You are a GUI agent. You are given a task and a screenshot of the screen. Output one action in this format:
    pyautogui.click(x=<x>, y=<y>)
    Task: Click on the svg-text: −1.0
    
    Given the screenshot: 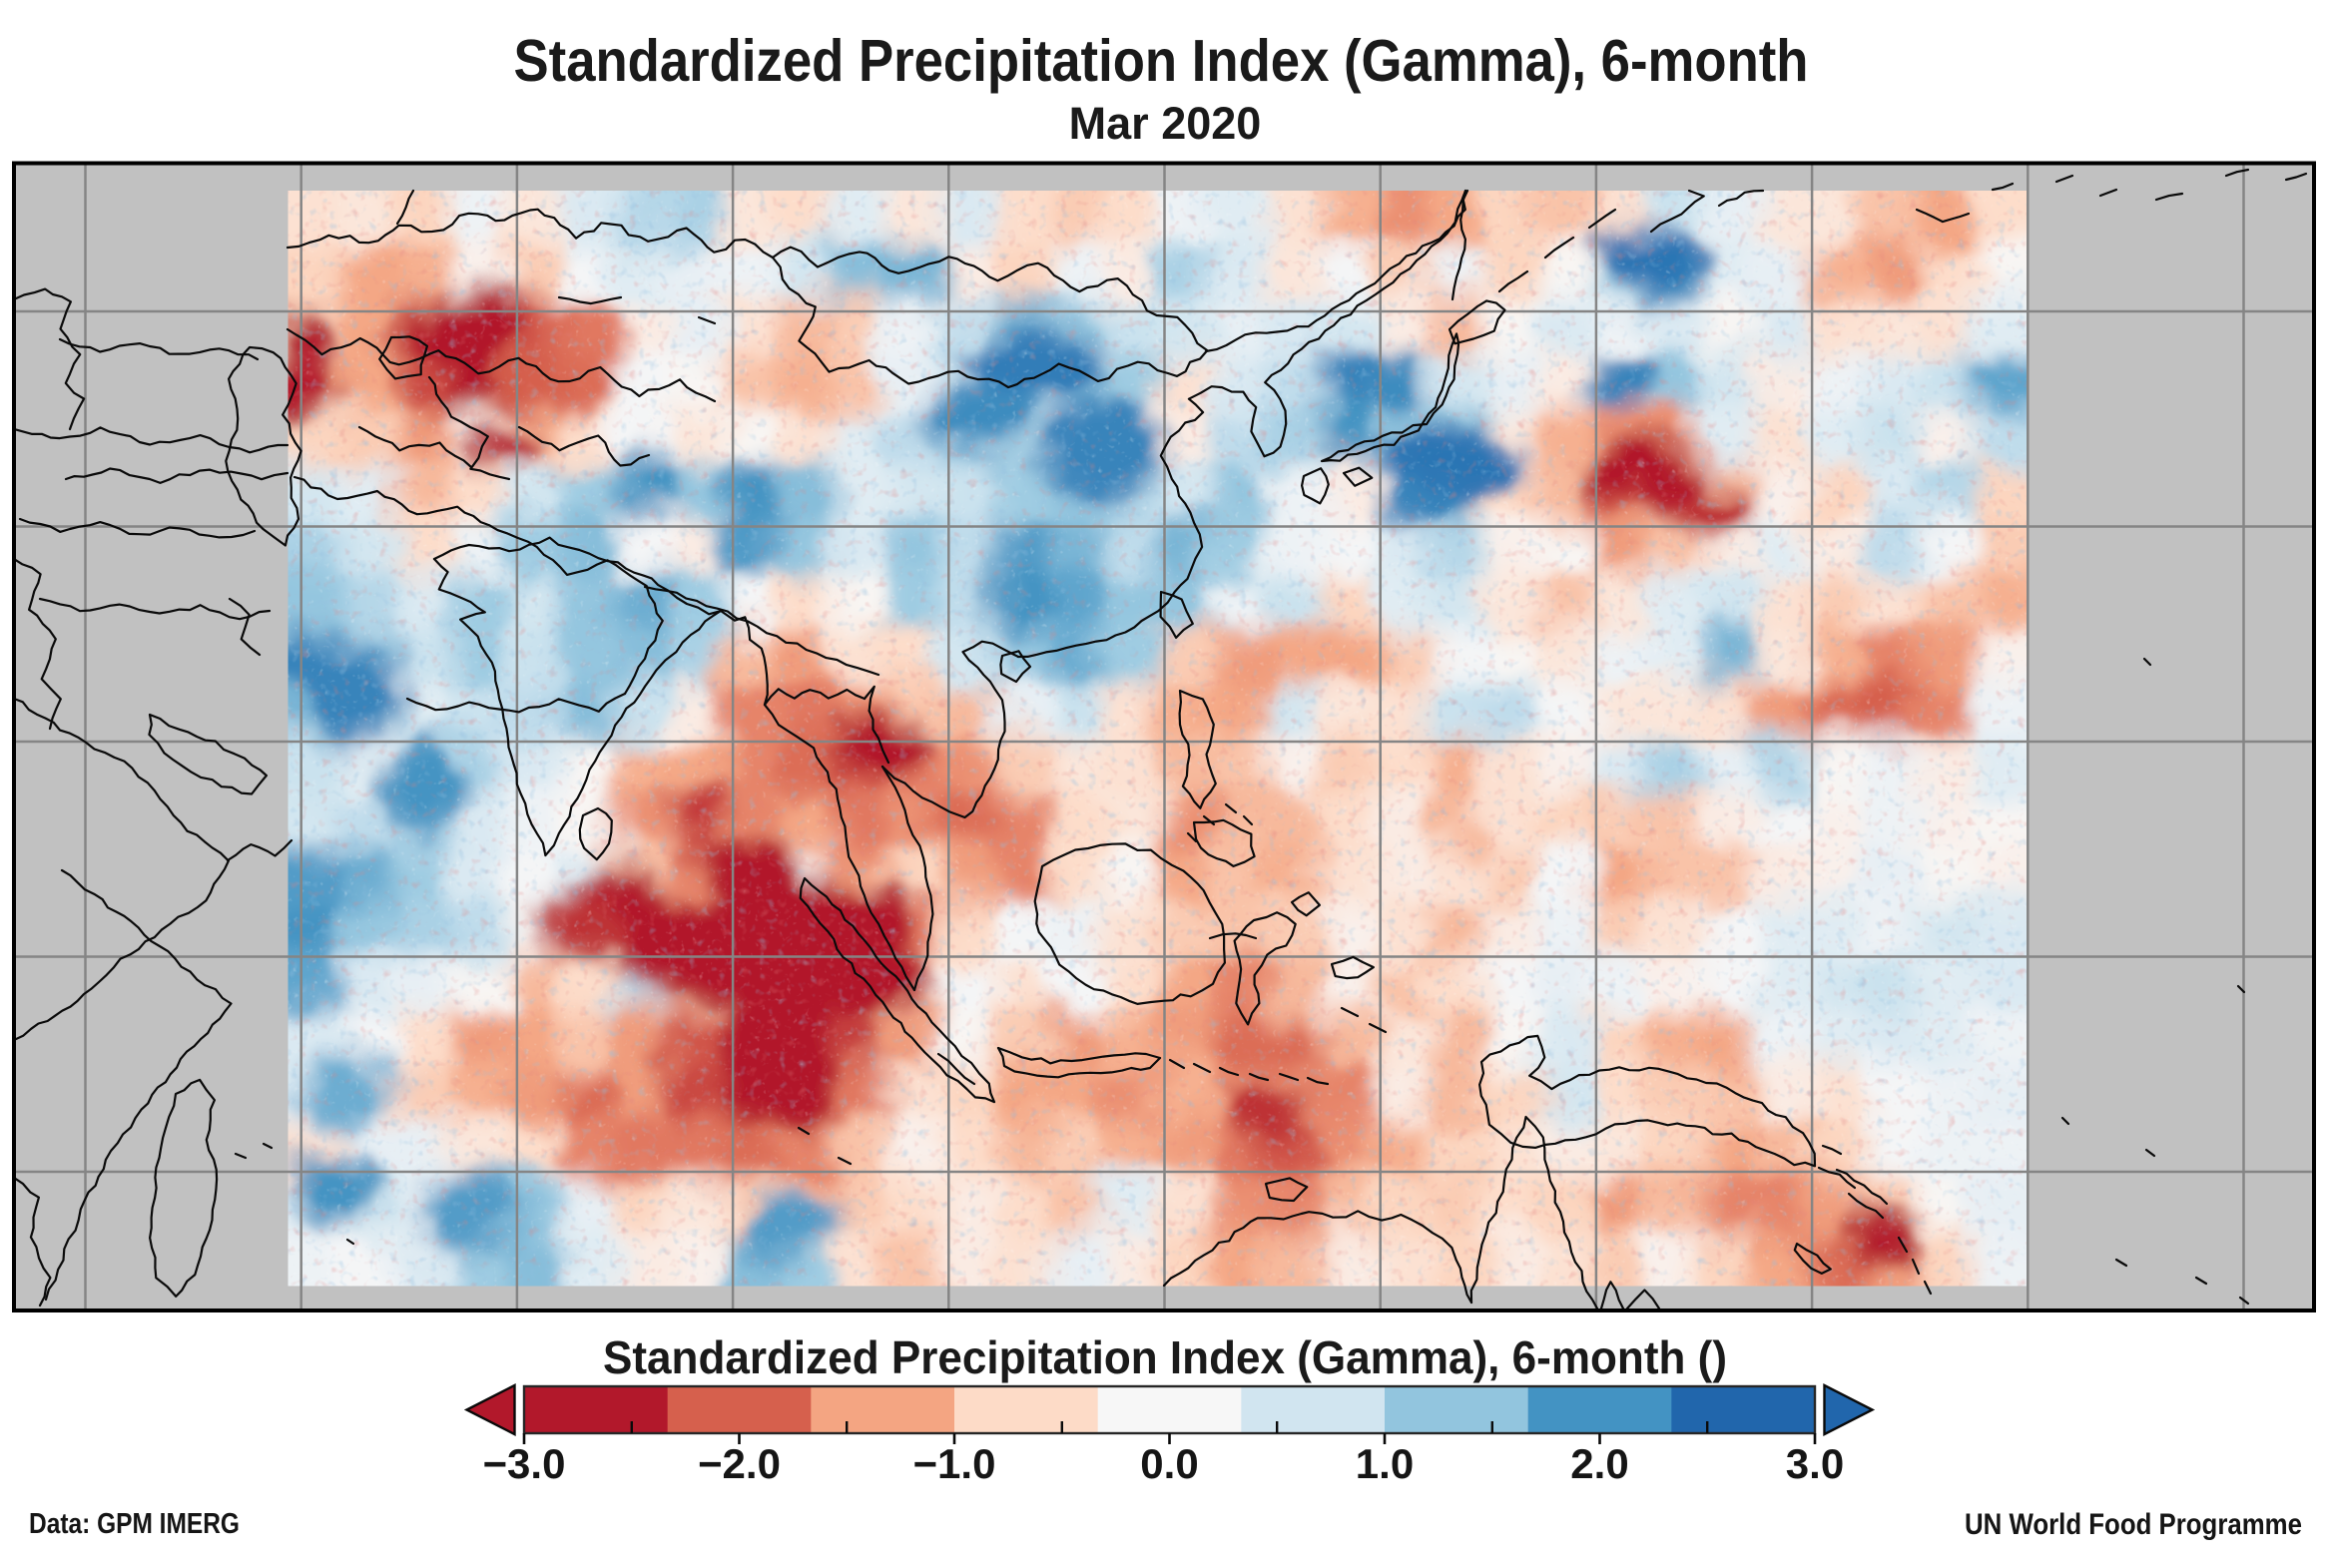 What is the action you would take?
    pyautogui.click(x=954, y=1463)
    